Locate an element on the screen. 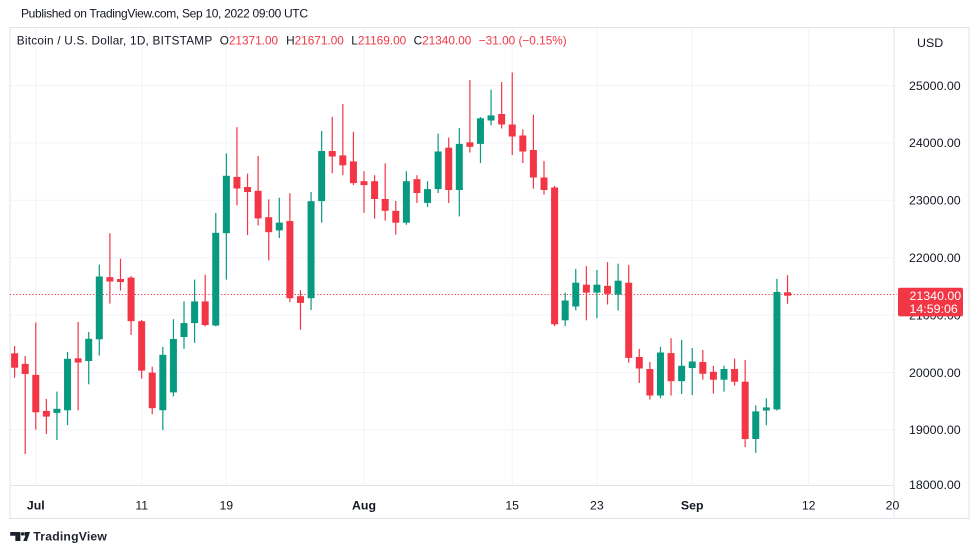 The height and width of the screenshot is (555, 979). svg-text: 19000.00 is located at coordinates (935, 430).